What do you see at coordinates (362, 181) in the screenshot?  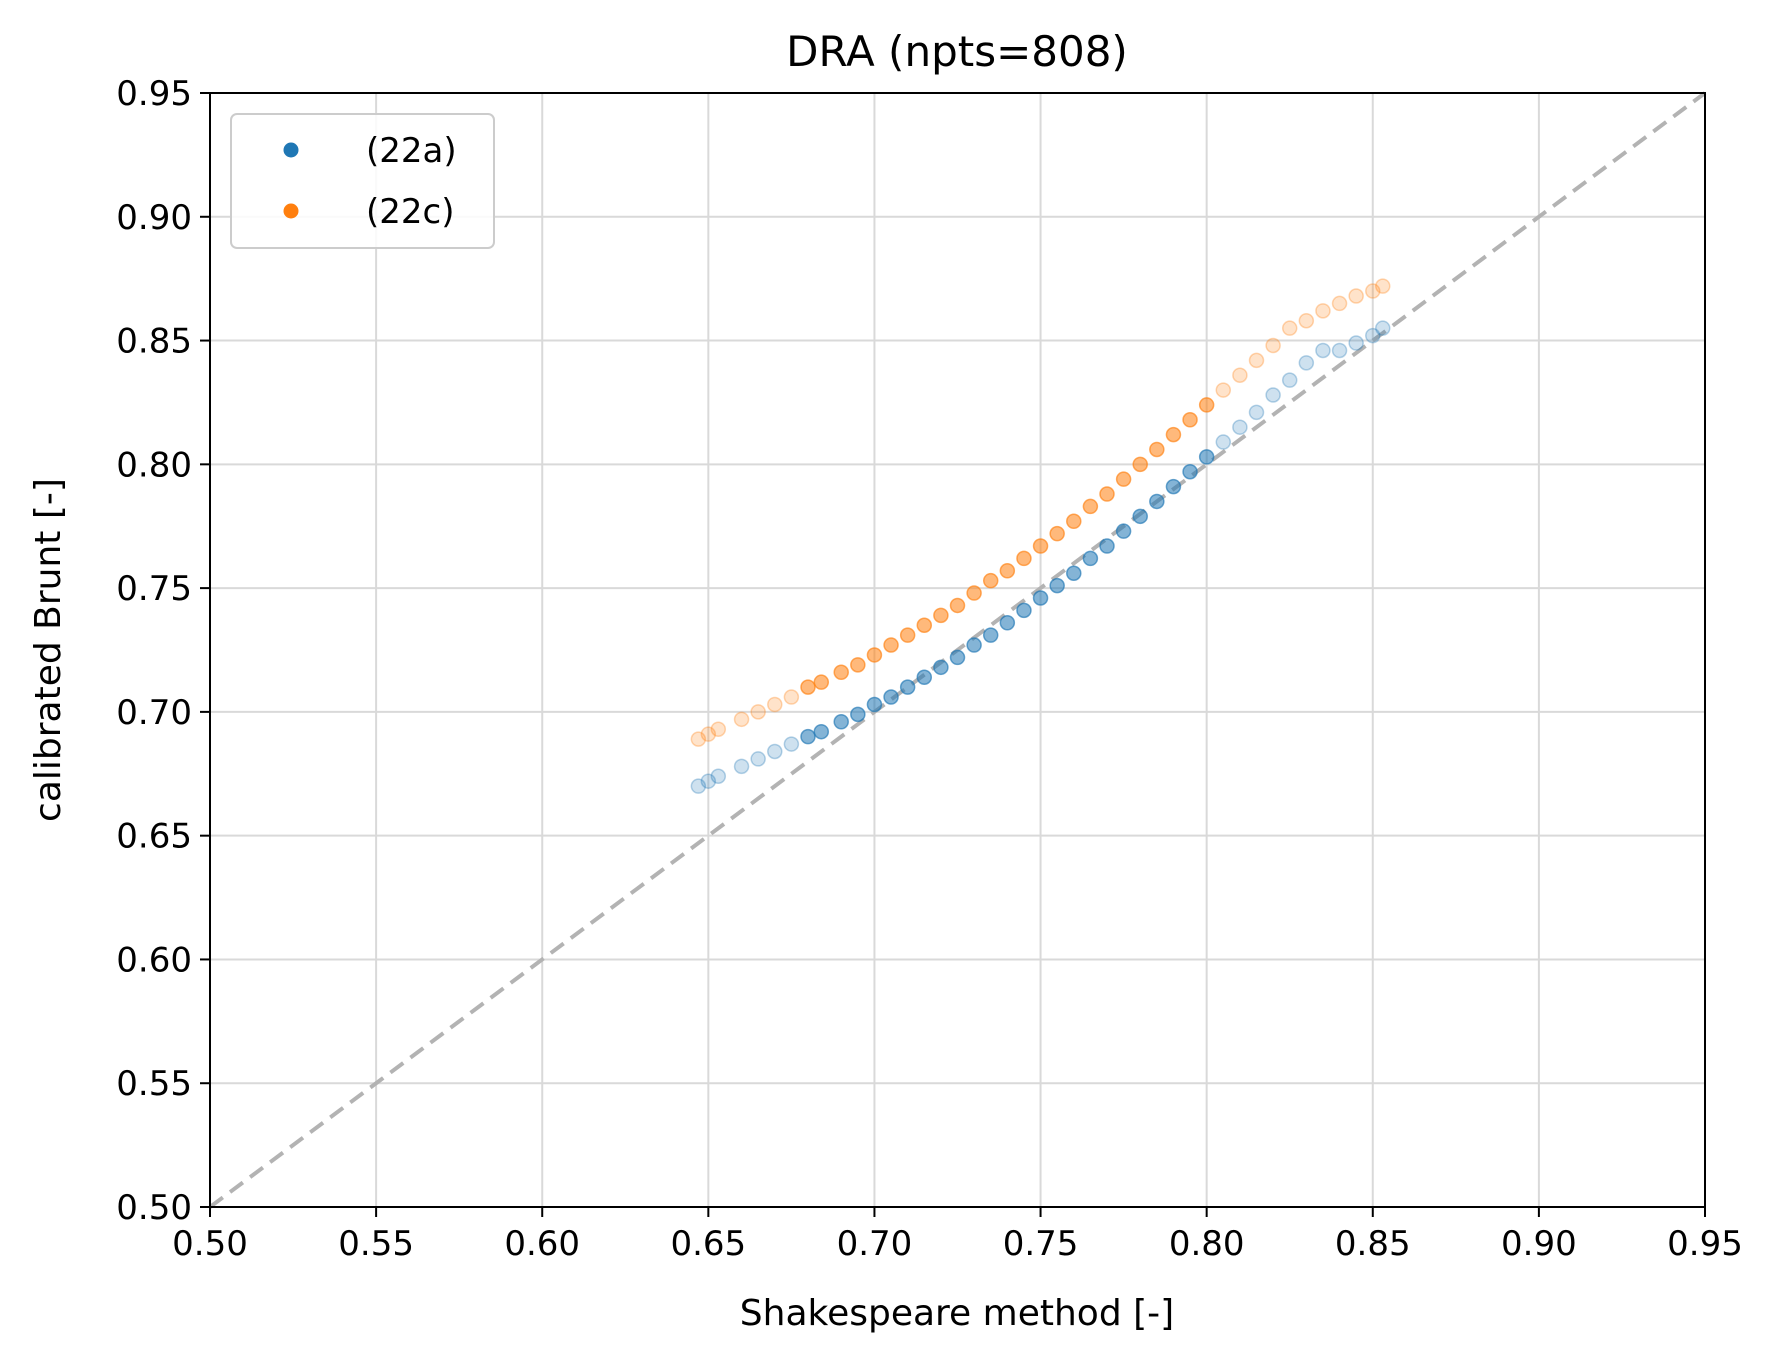 I see `legend: (22a) (22c)` at bounding box center [362, 181].